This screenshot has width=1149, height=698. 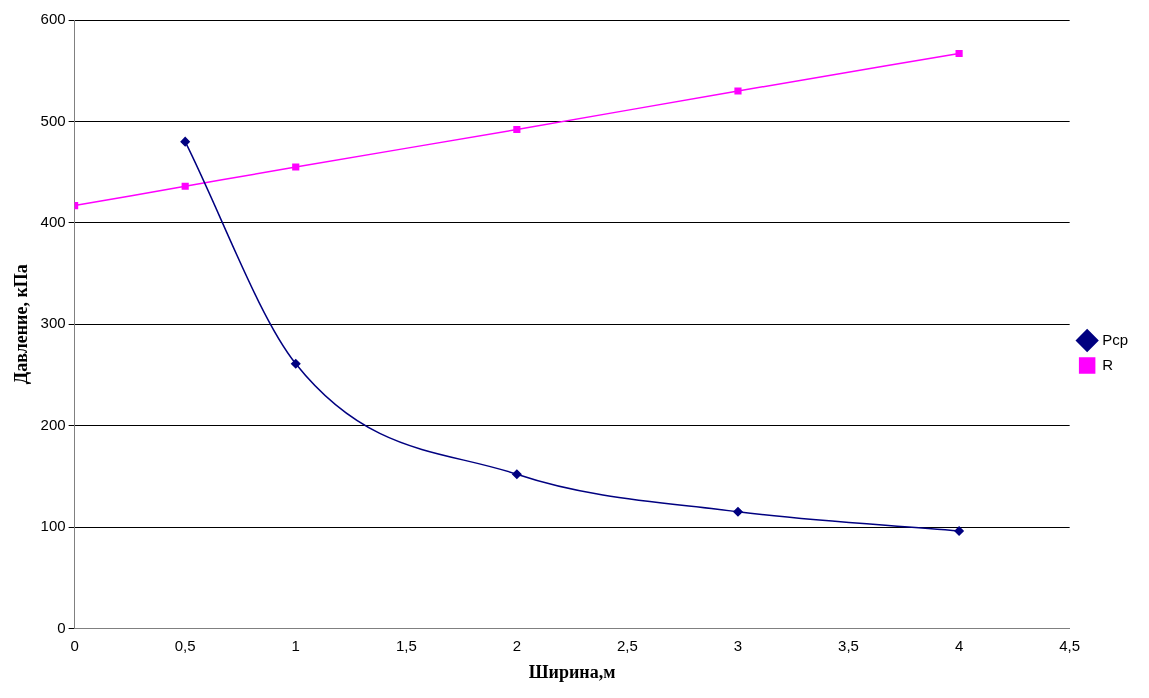 I want to click on x-tick-label: 4,5, so click(x=1070, y=645).